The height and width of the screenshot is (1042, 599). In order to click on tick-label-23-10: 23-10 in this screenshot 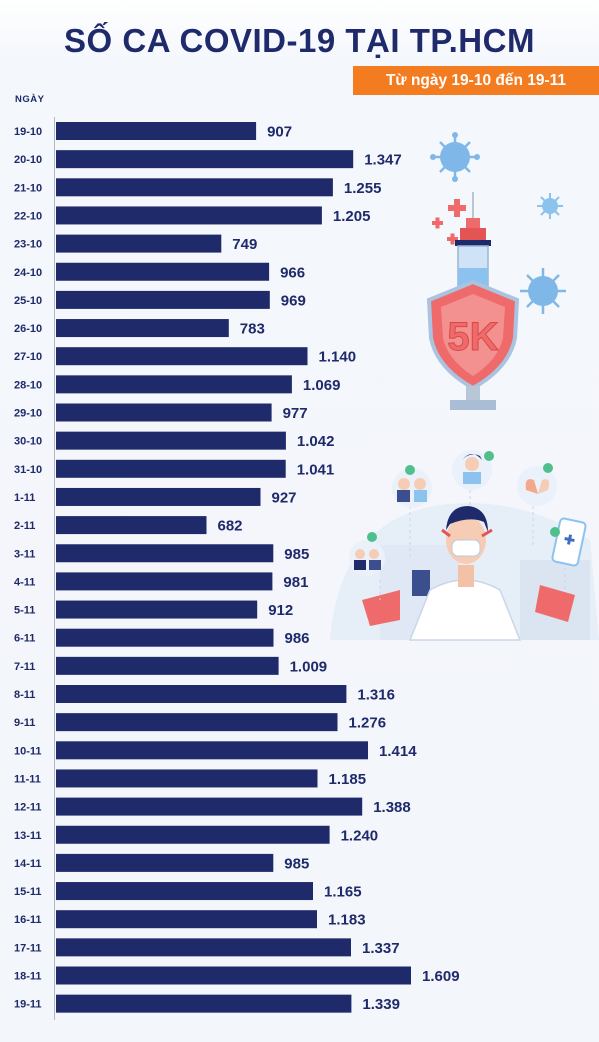, I will do `click(28, 245)`.